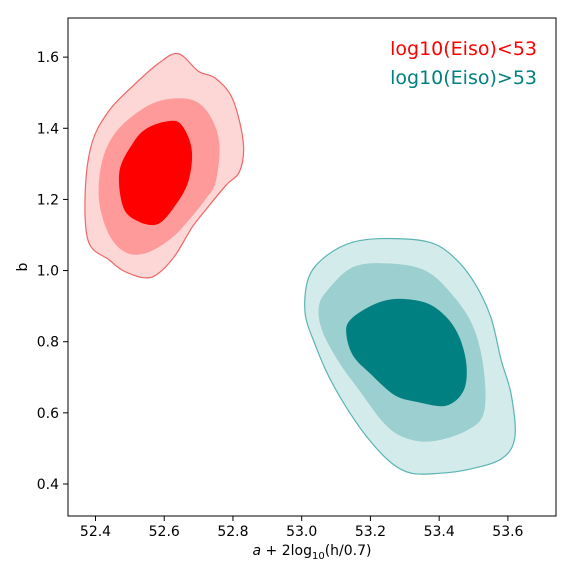 The width and height of the screenshot is (576, 581). Describe the element at coordinates (463, 63) in the screenshot. I see `legend: log10(Eiso)<53 log10(Eiso)>53` at that location.